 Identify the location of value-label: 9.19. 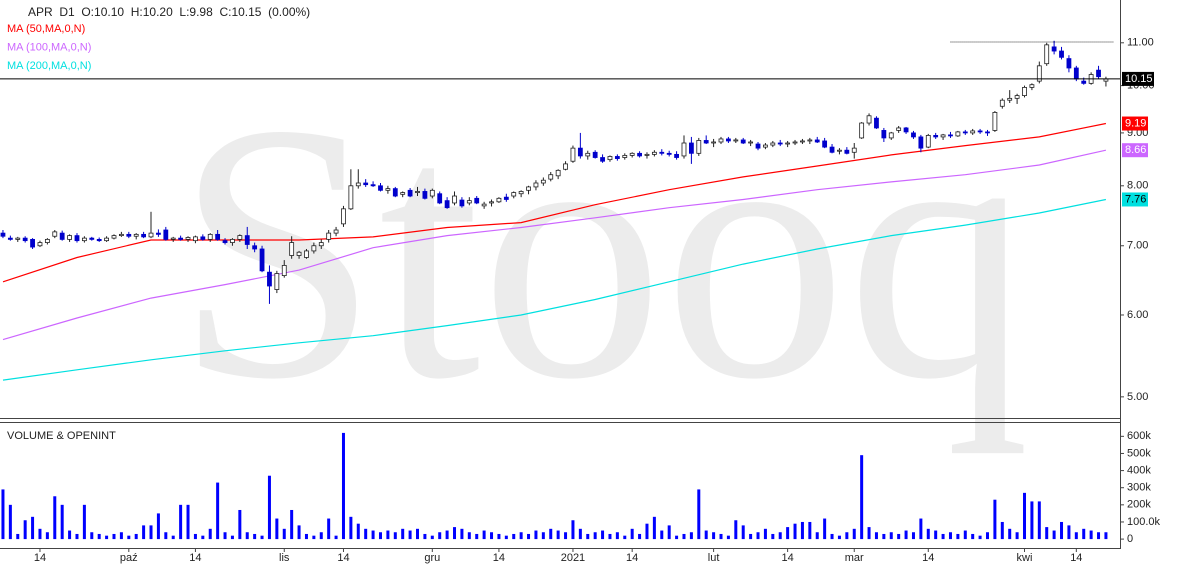
(1135, 123).